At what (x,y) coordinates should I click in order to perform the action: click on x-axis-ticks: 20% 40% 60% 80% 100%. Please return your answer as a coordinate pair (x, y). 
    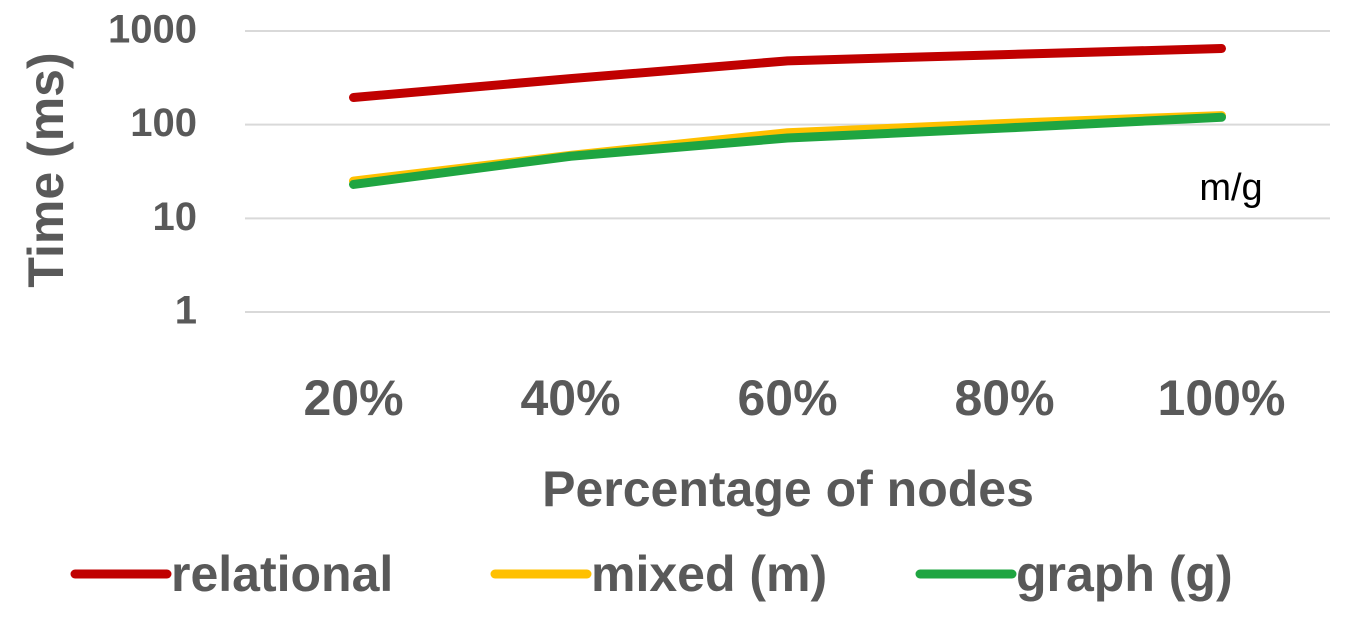
    Looking at the image, I should click on (794, 398).